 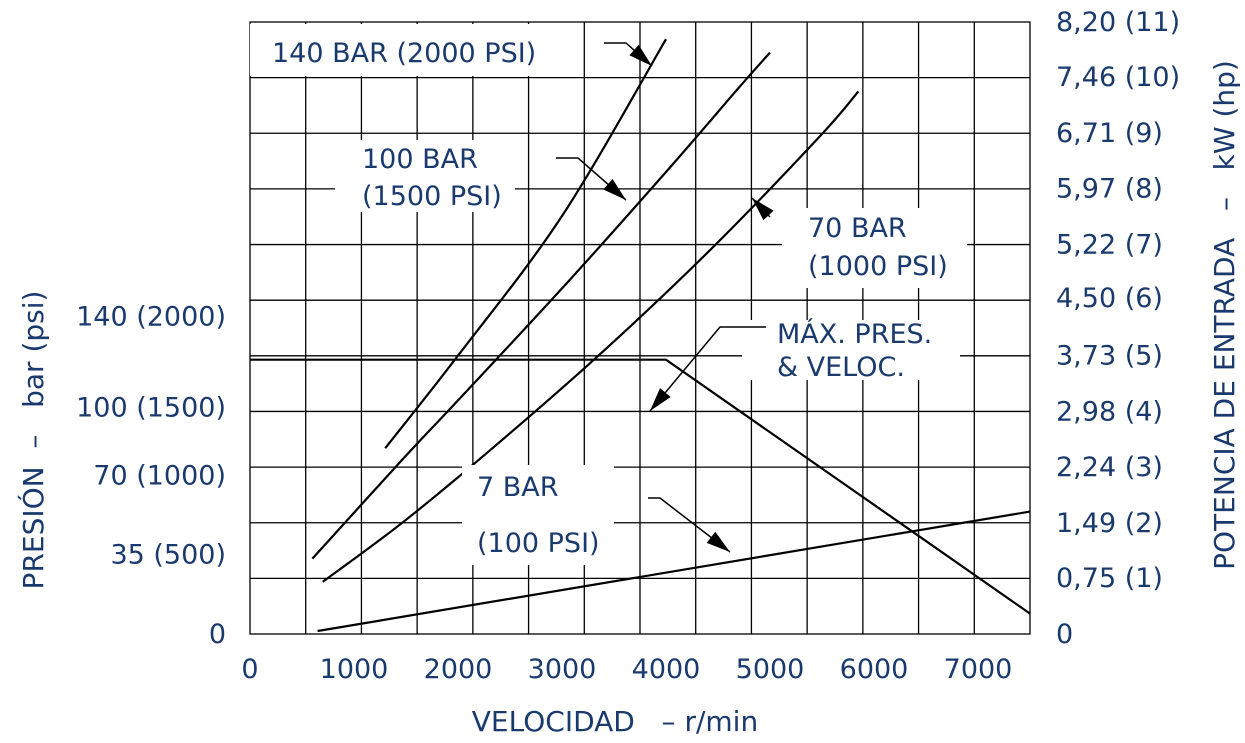 I want to click on y-right-tick-label: 0,75 (1), so click(x=1109, y=578).